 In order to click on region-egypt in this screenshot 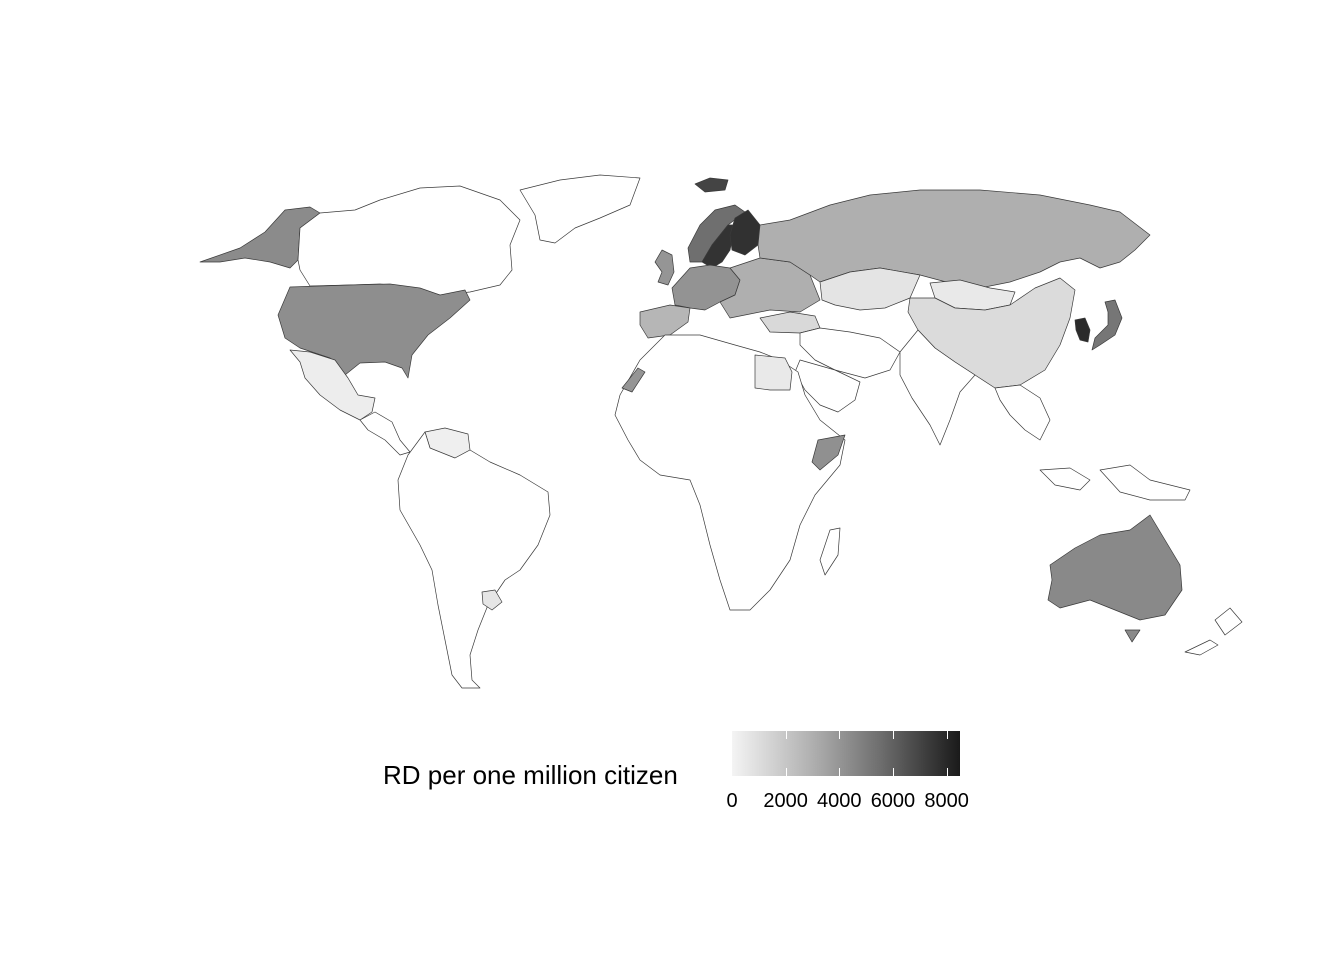, I will do `click(773, 372)`.